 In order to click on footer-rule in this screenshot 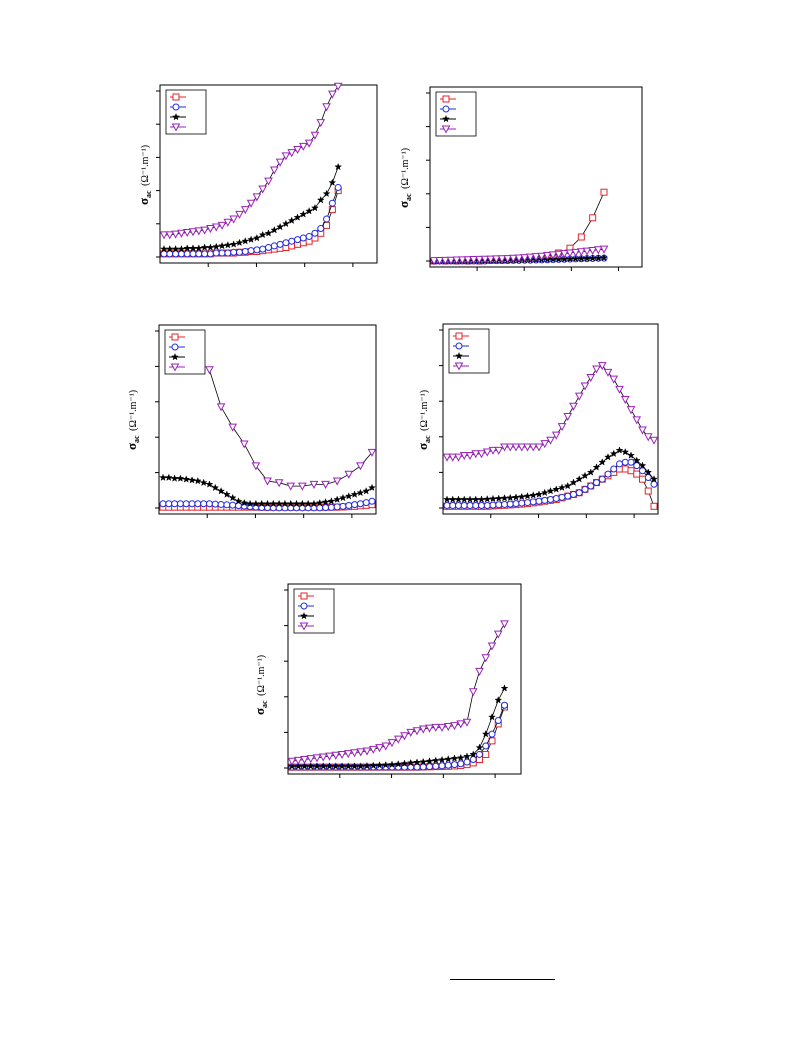, I will do `click(502, 979)`.